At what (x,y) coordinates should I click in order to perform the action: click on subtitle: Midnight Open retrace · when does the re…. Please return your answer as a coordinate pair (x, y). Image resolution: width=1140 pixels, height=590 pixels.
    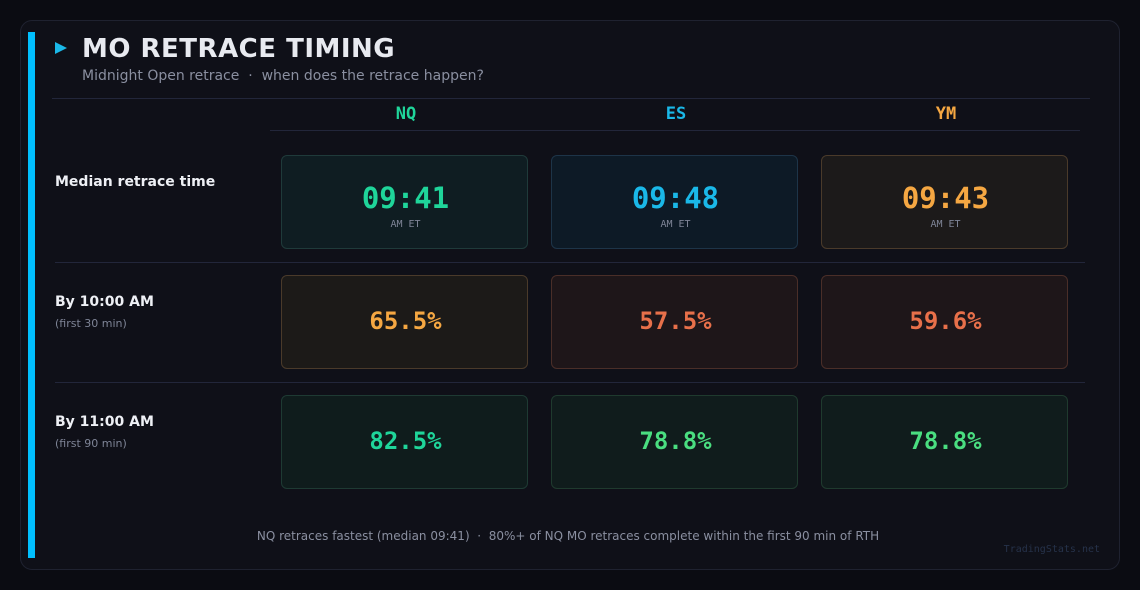
    Looking at the image, I should click on (283, 76).